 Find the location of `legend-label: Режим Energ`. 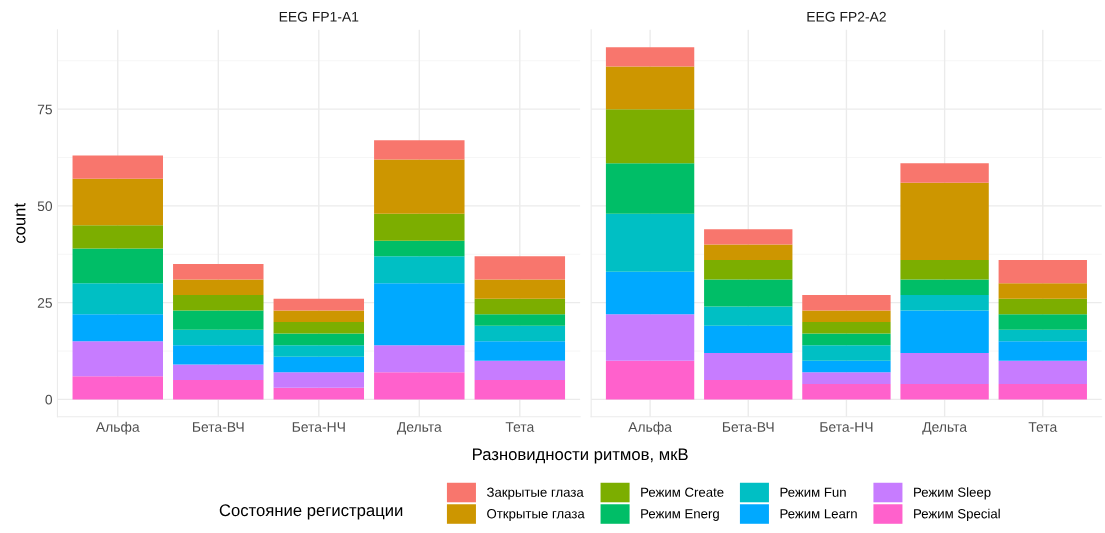

legend-label: Режим Energ is located at coordinates (680, 515).